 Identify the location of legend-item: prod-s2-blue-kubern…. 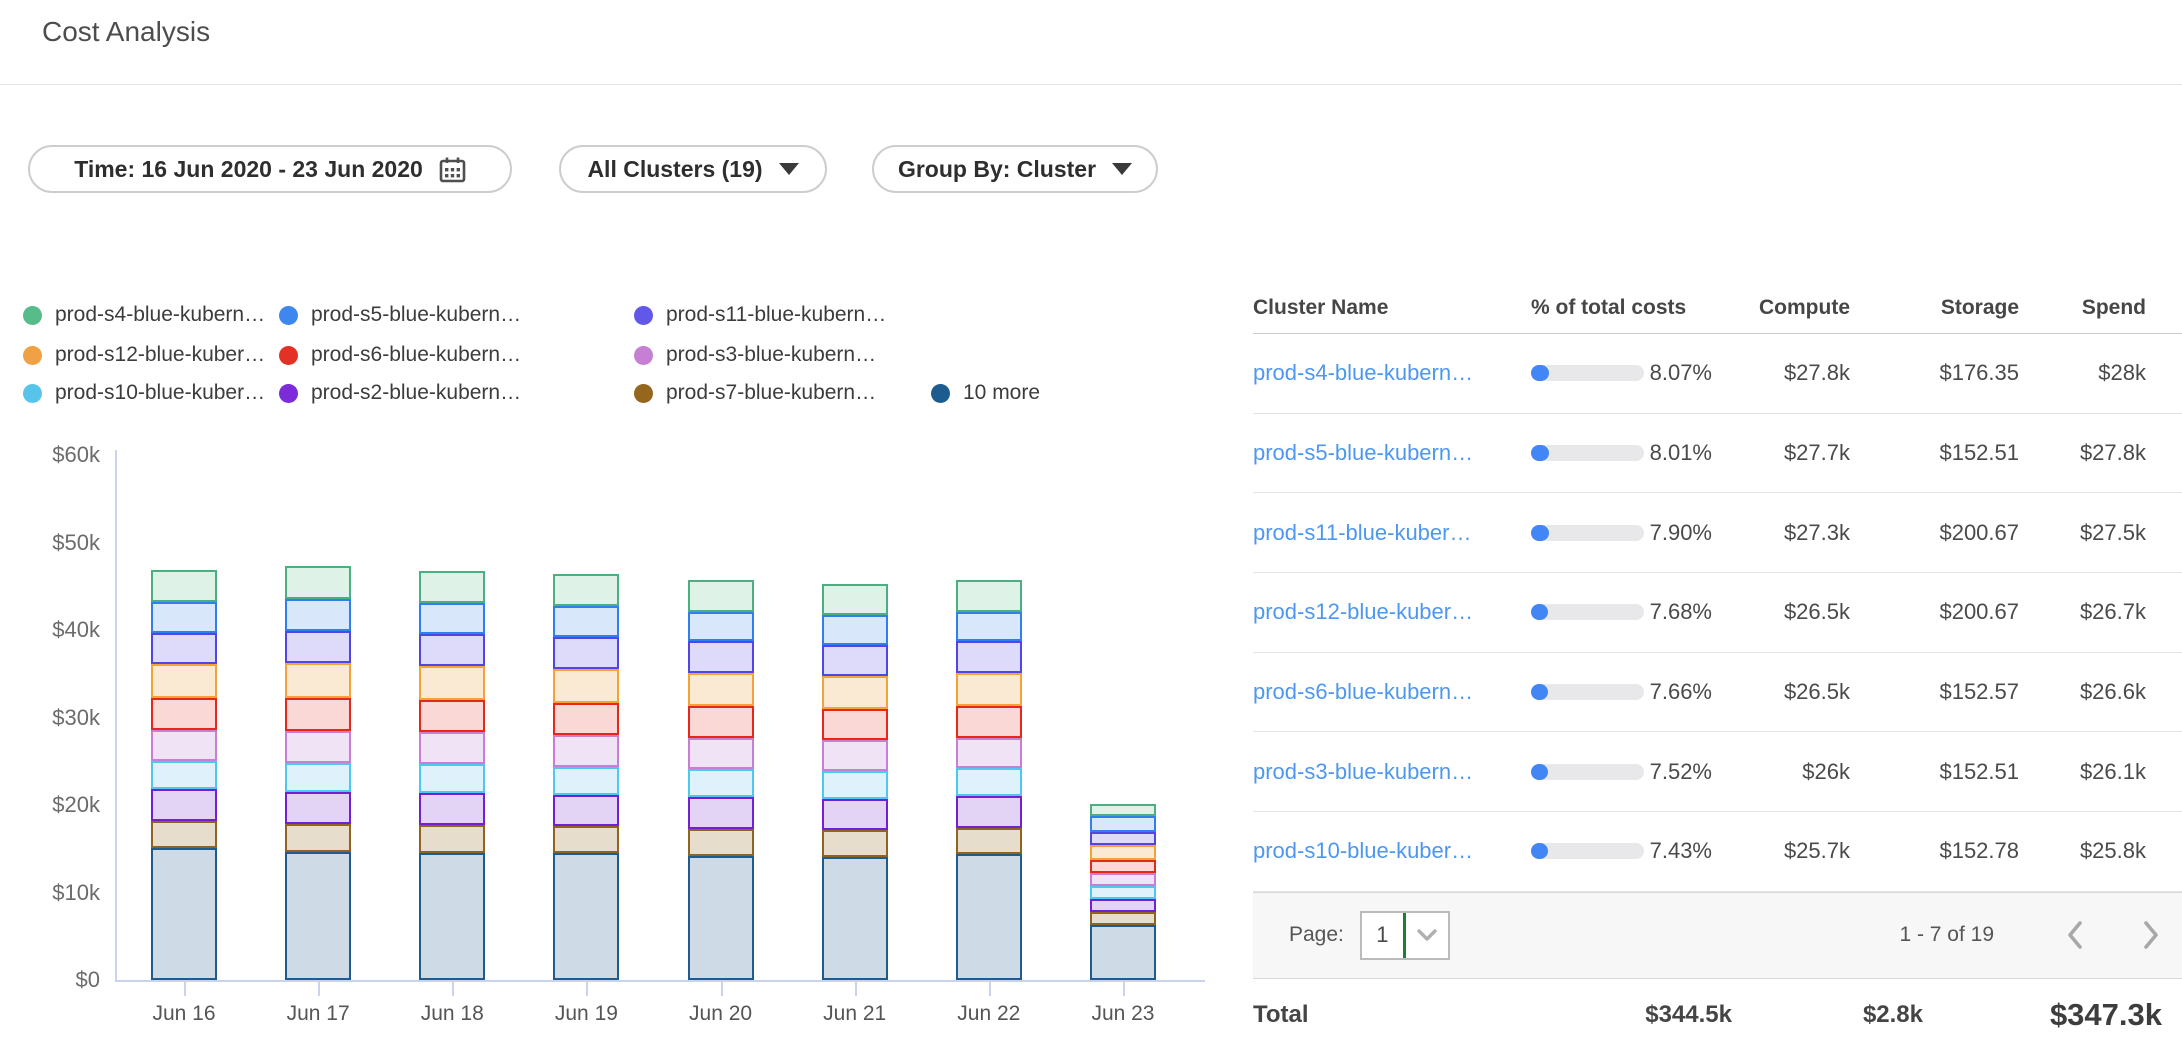
(400, 393).